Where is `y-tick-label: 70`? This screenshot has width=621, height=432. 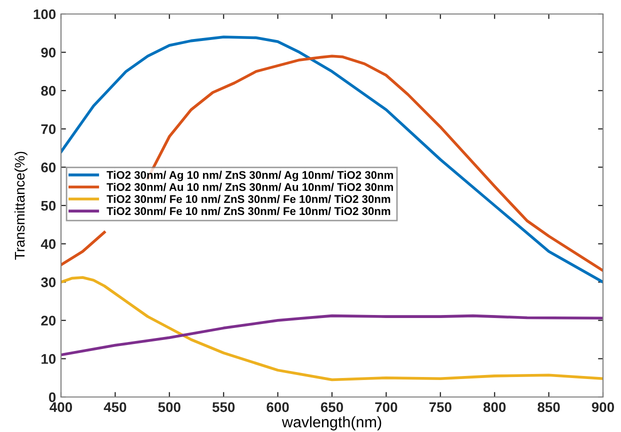 y-tick-label: 70 is located at coordinates (48, 129).